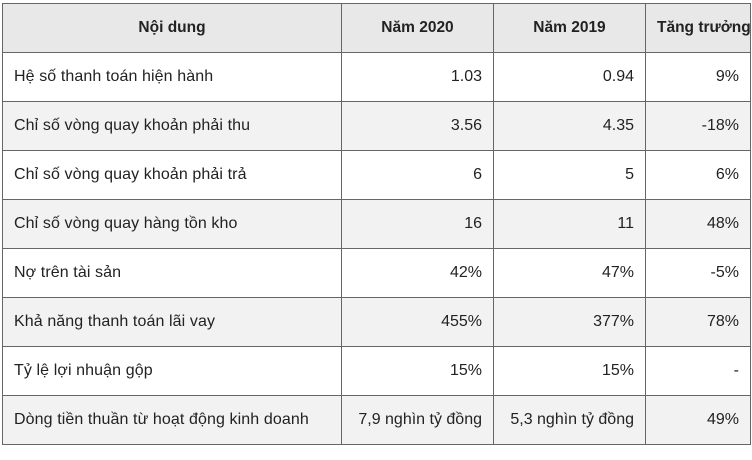 This screenshot has width=752, height=460. I want to click on header-growth: Tăng trưởng, so click(698, 28).